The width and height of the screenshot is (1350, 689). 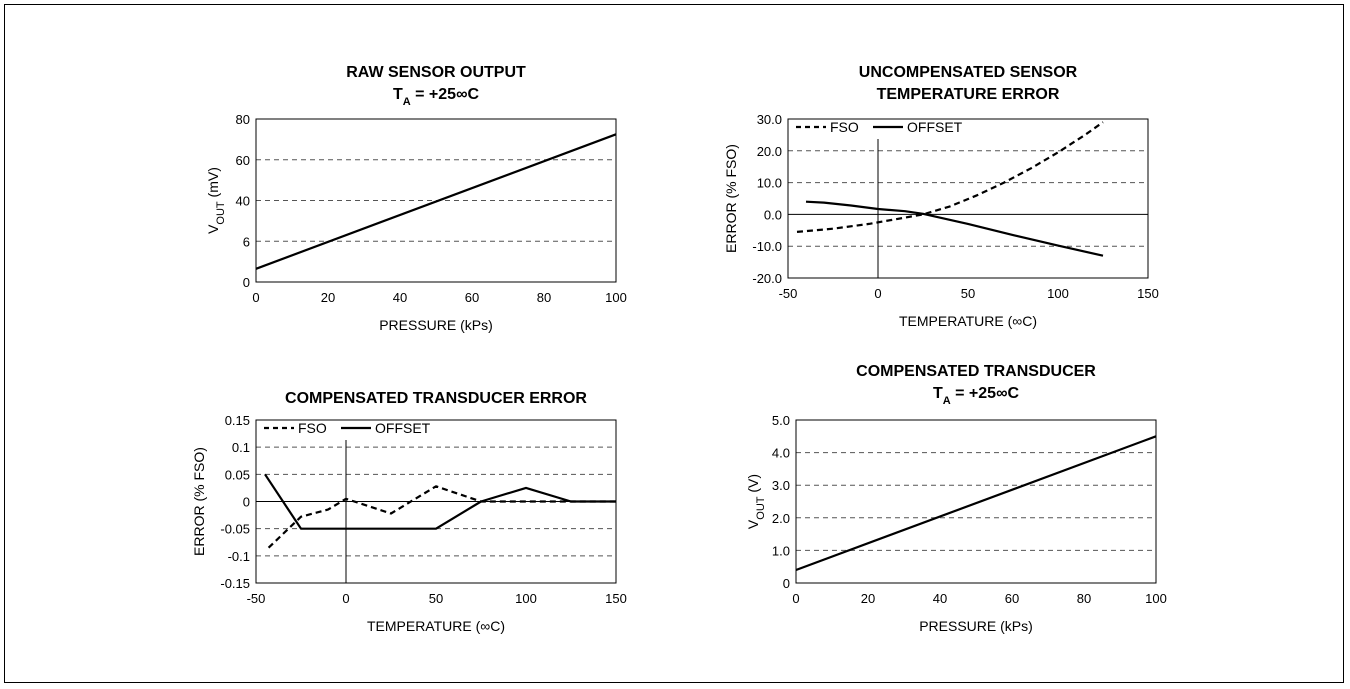 What do you see at coordinates (773, 214) in the screenshot?
I see `y-tick-label: 0.0` at bounding box center [773, 214].